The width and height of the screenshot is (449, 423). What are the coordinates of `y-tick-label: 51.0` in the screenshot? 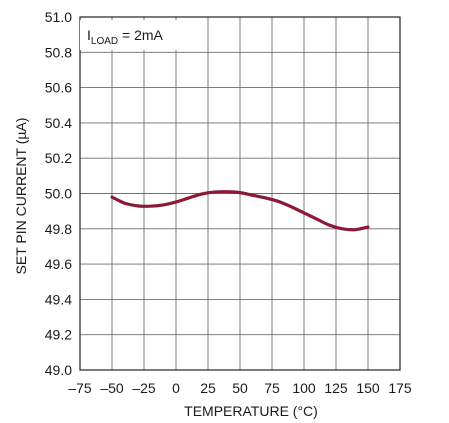 It's located at (58, 17).